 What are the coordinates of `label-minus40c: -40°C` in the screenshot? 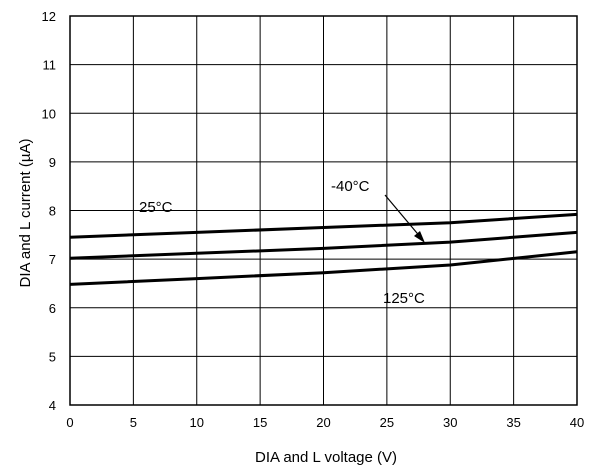 It's located at (350, 186).